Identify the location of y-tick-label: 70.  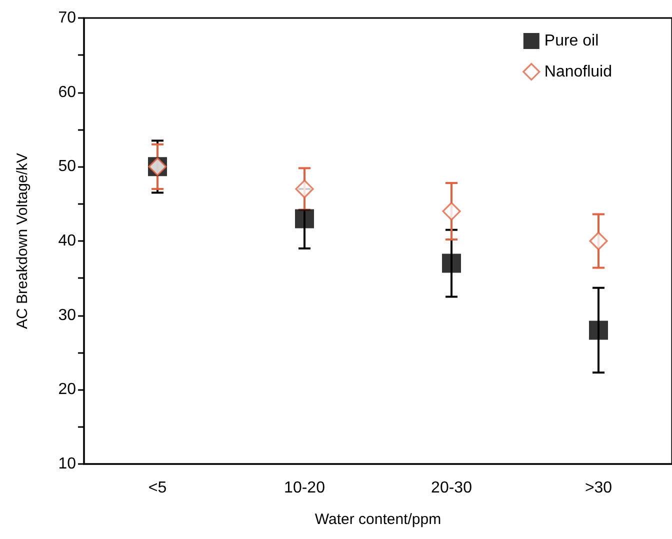
(67, 18).